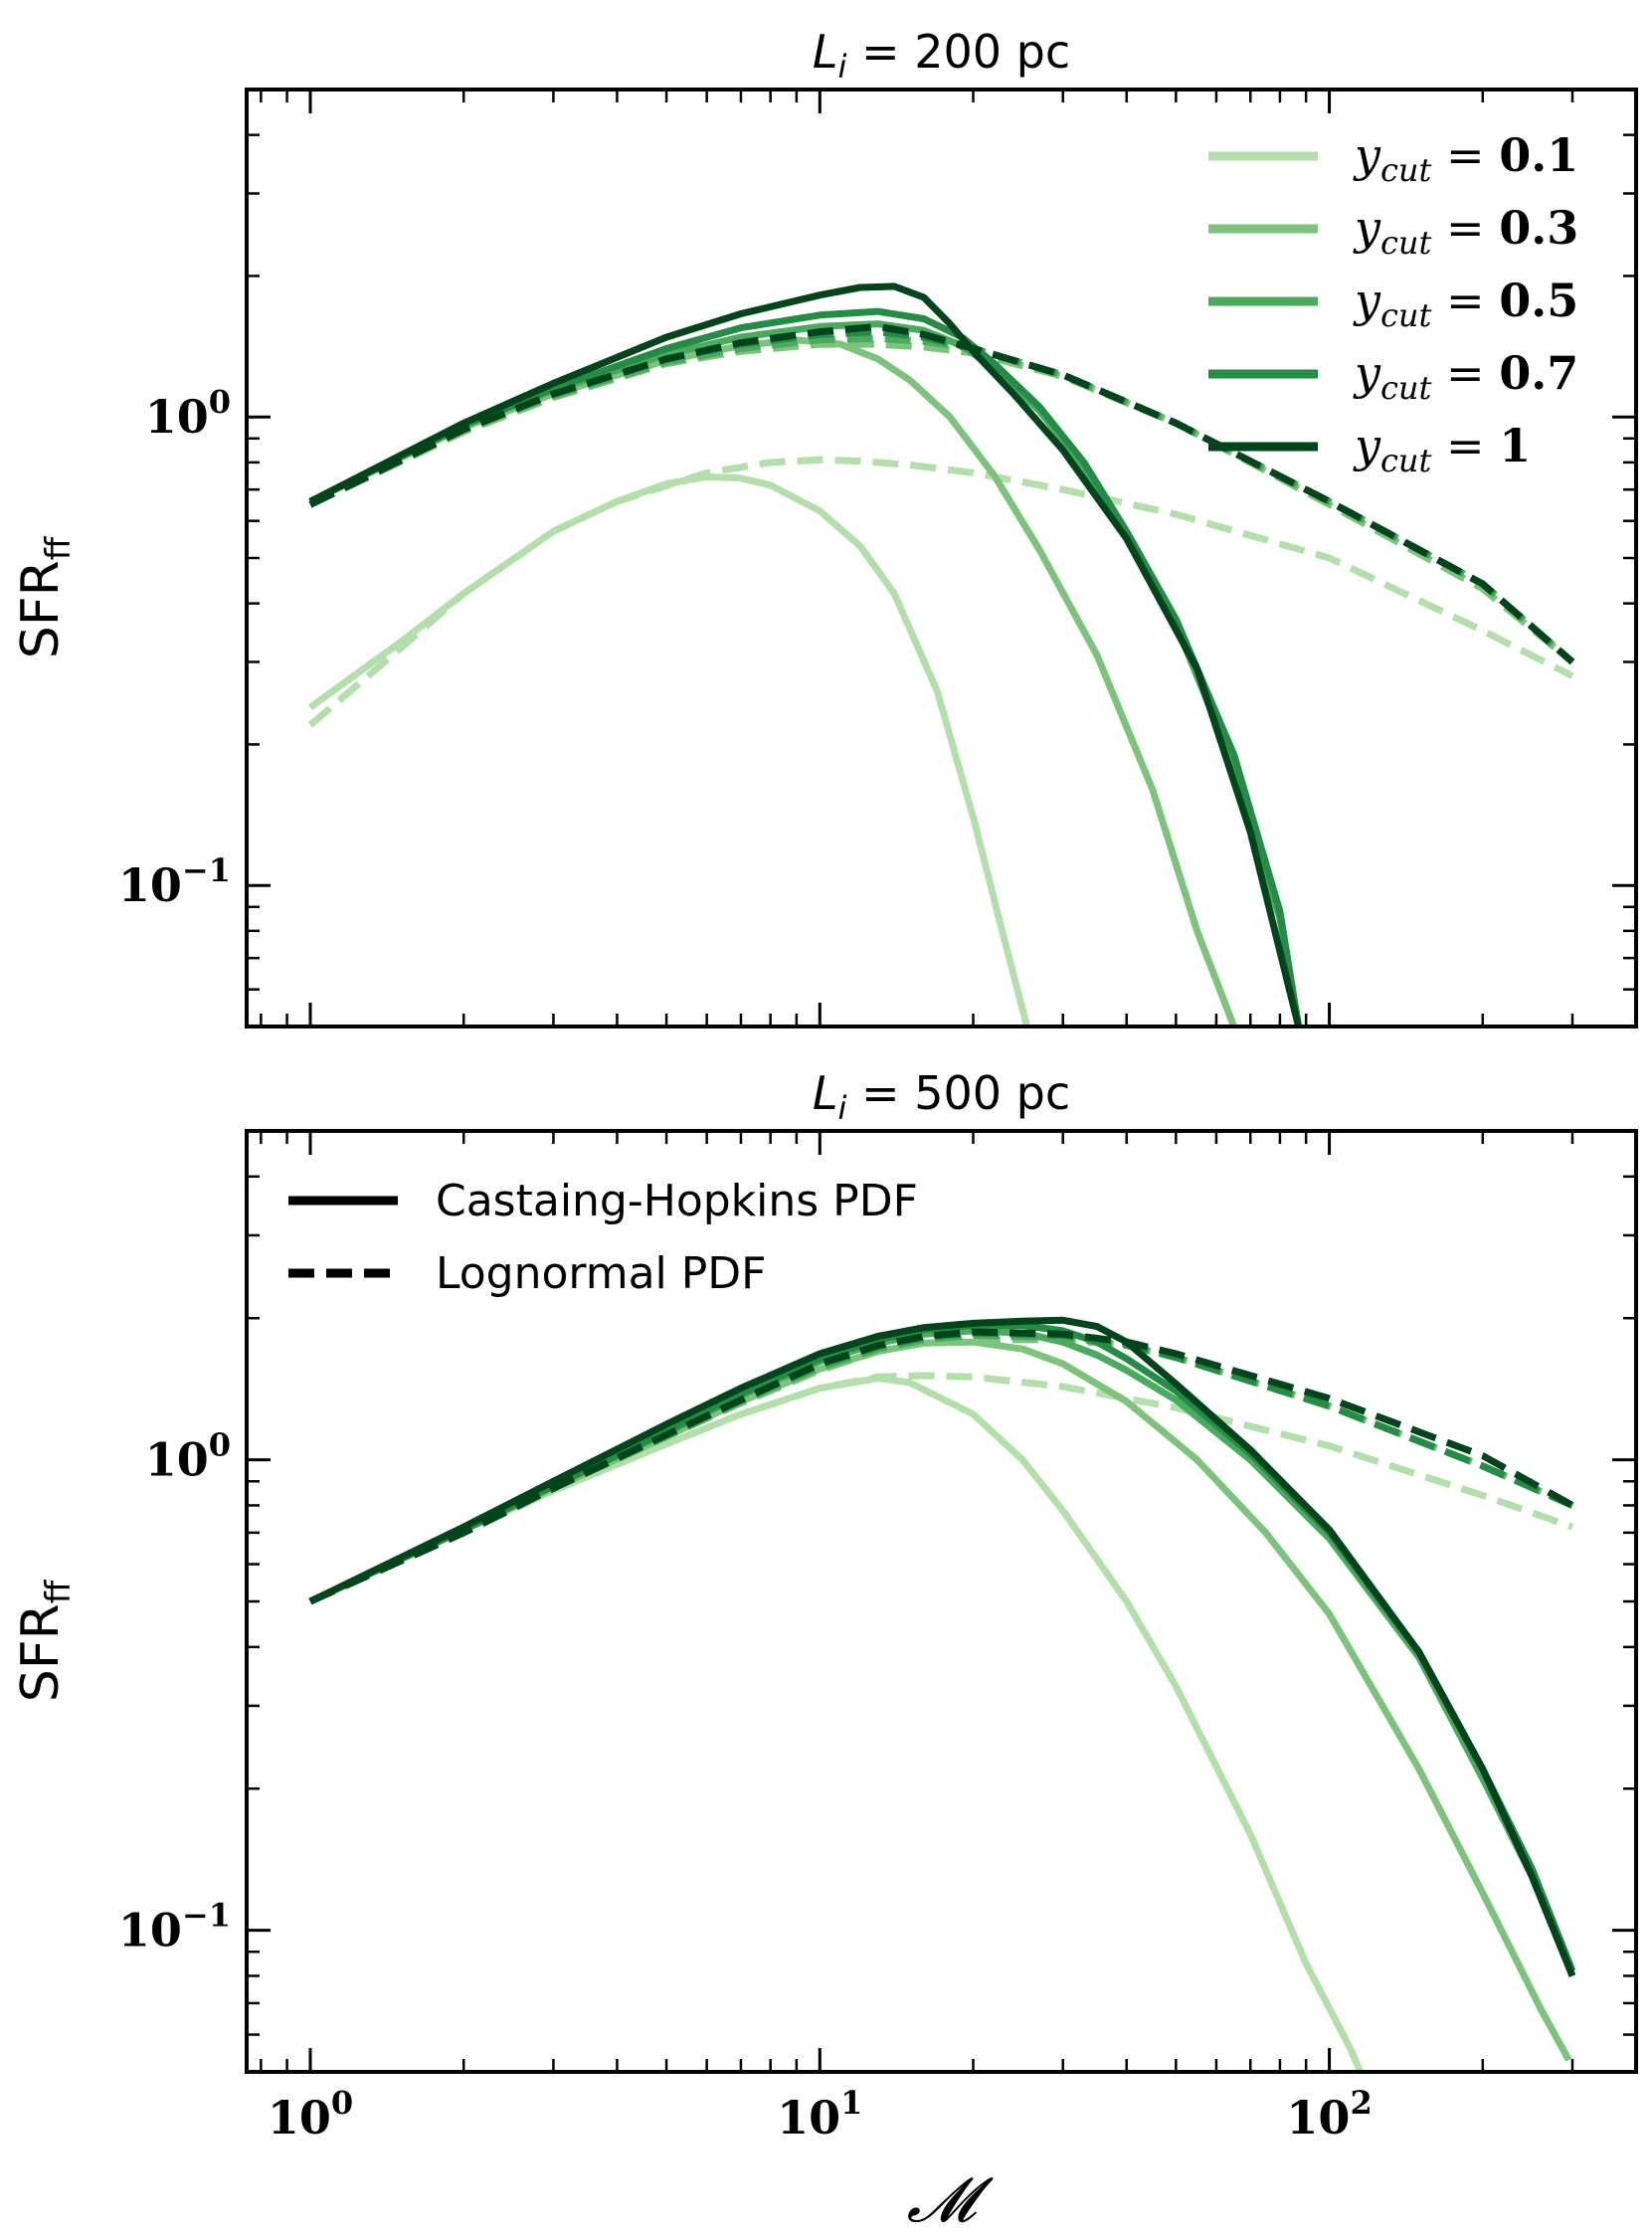  I want to click on legend-label-value: 0.3, so click(1538, 228).